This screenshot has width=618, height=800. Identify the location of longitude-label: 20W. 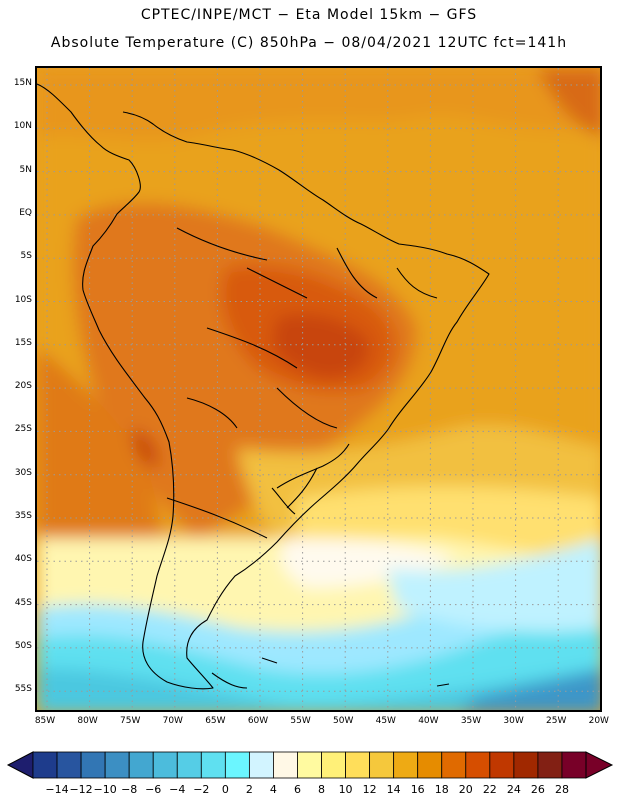
(598, 721).